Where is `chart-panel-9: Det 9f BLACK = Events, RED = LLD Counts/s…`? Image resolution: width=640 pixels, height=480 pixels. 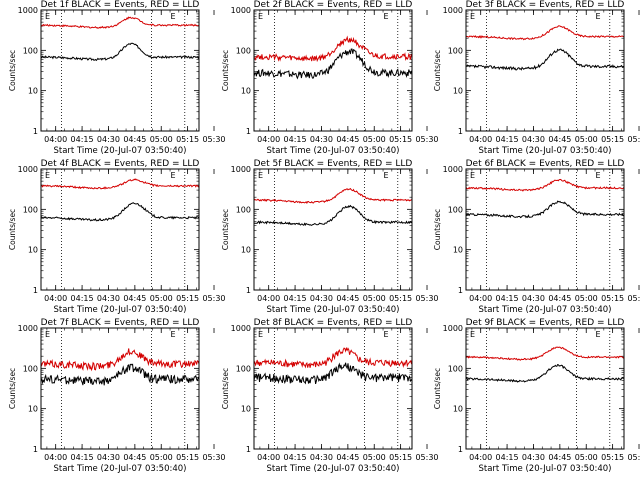 chart-panel-9: Det 9f BLACK = Events, RED = LLD Counts/s… is located at coordinates (536, 396).